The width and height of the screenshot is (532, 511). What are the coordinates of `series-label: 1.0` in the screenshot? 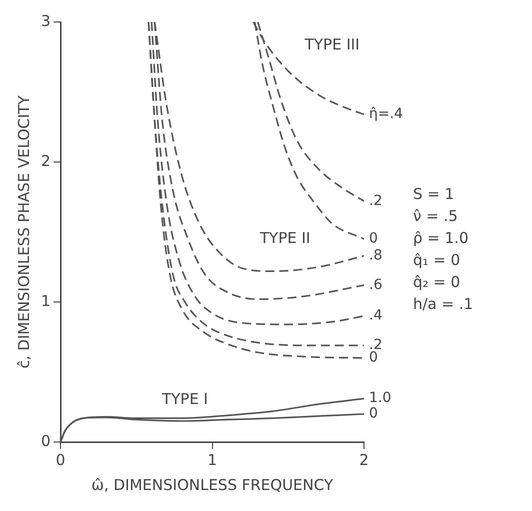 It's located at (380, 398).